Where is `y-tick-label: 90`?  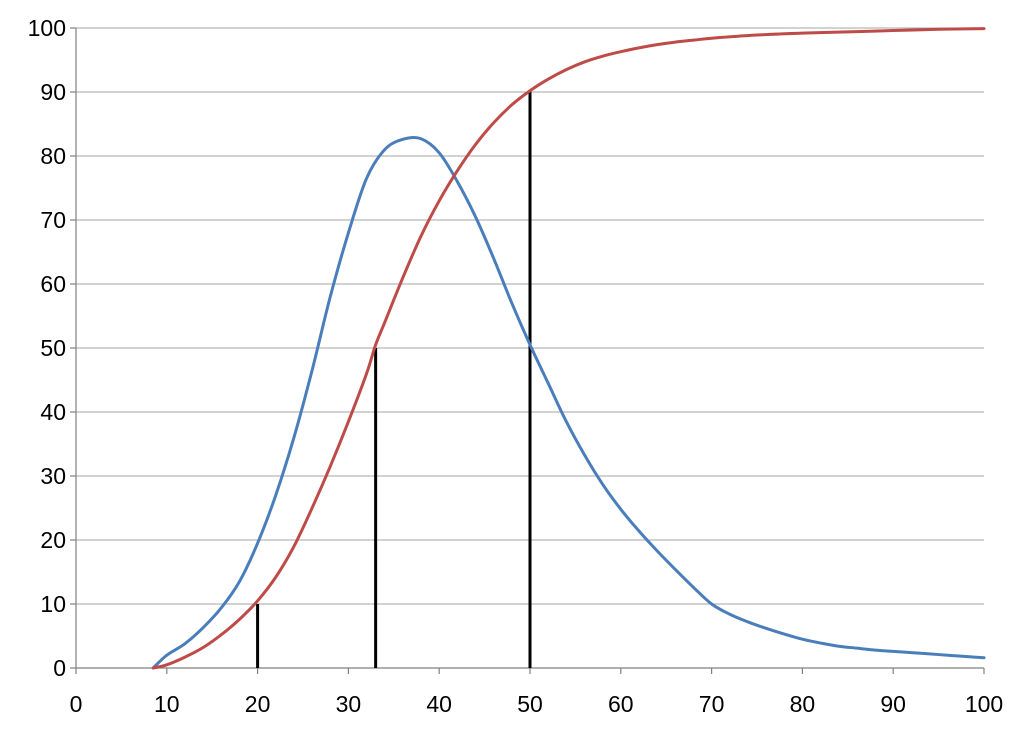
y-tick-label: 90 is located at coordinates (53, 92).